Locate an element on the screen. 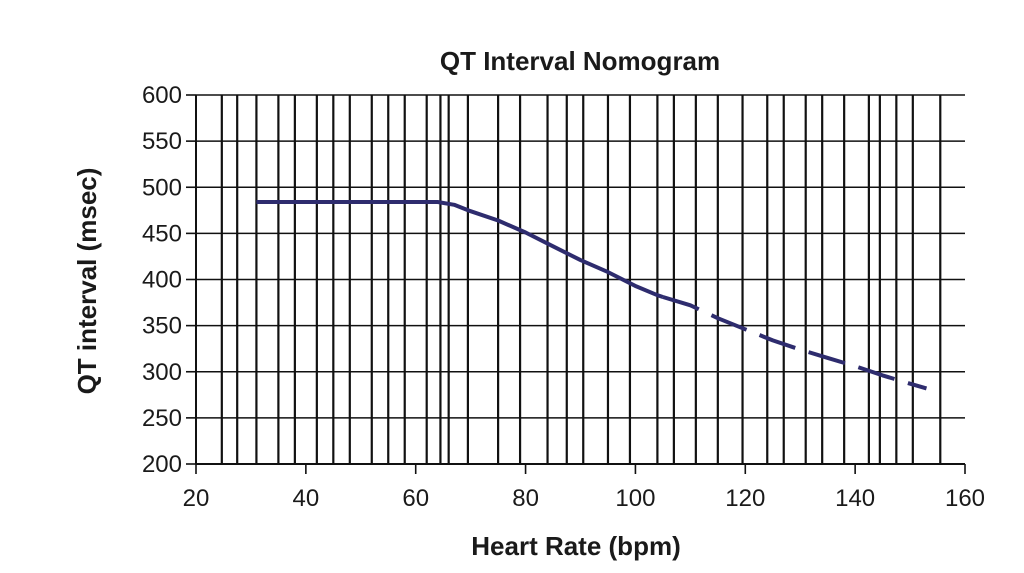  y-tick-label: 300 is located at coordinates (162, 372).